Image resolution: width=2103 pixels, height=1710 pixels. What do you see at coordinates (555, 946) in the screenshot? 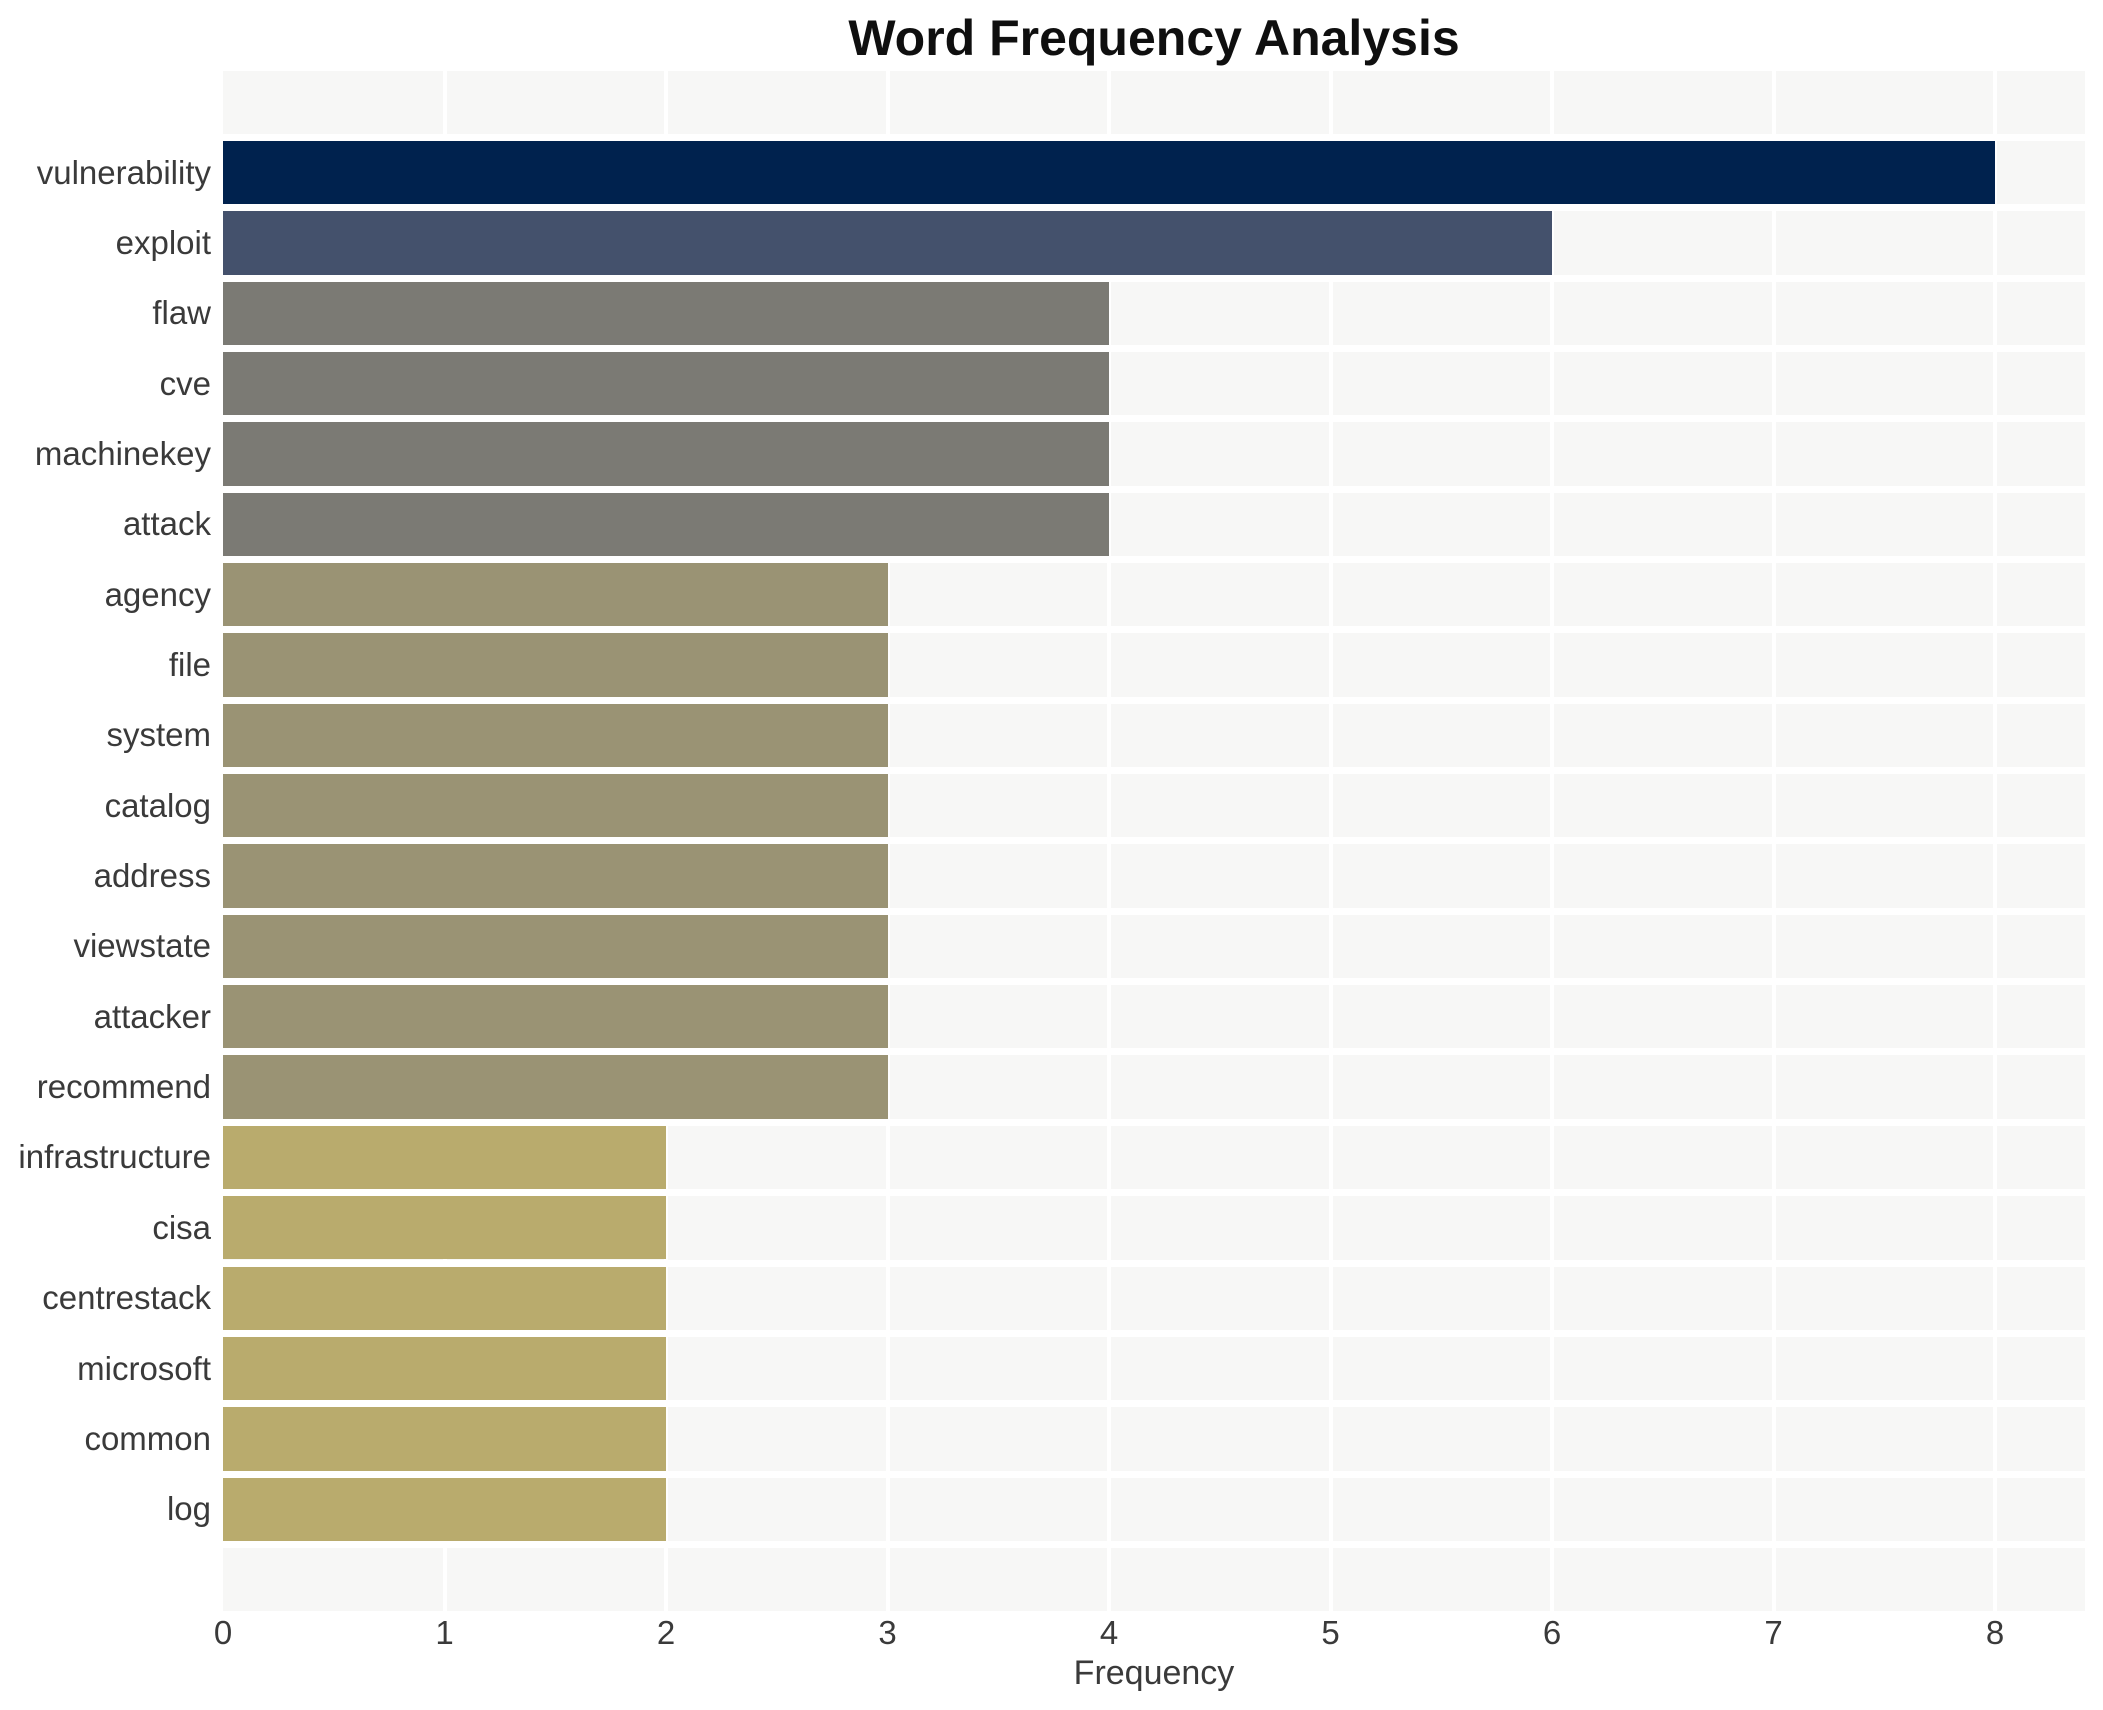
I see `bar-viewstate` at bounding box center [555, 946].